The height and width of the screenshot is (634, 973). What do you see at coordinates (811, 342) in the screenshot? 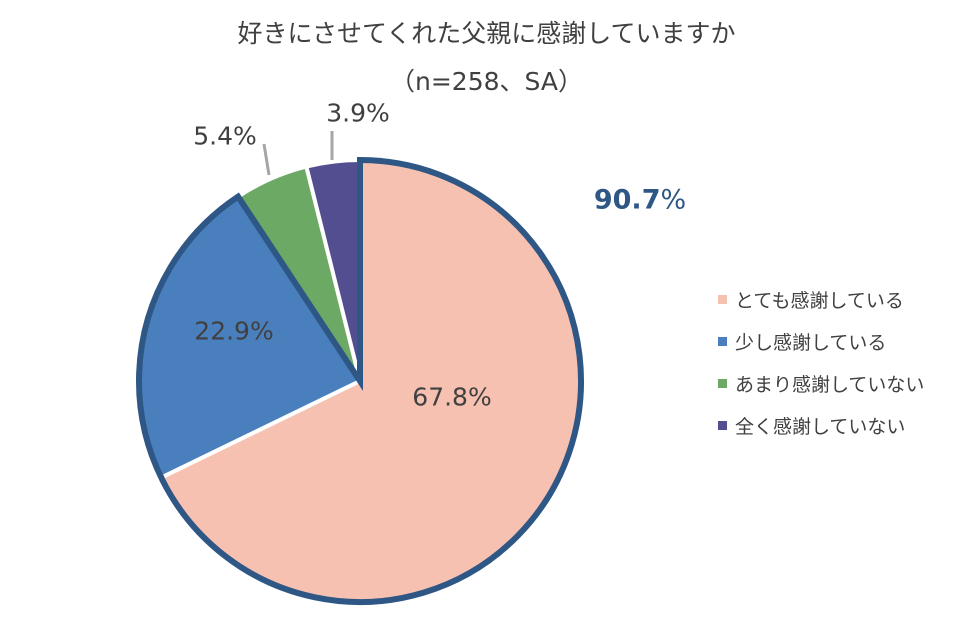
I see `legend-label: 少し感謝している` at bounding box center [811, 342].